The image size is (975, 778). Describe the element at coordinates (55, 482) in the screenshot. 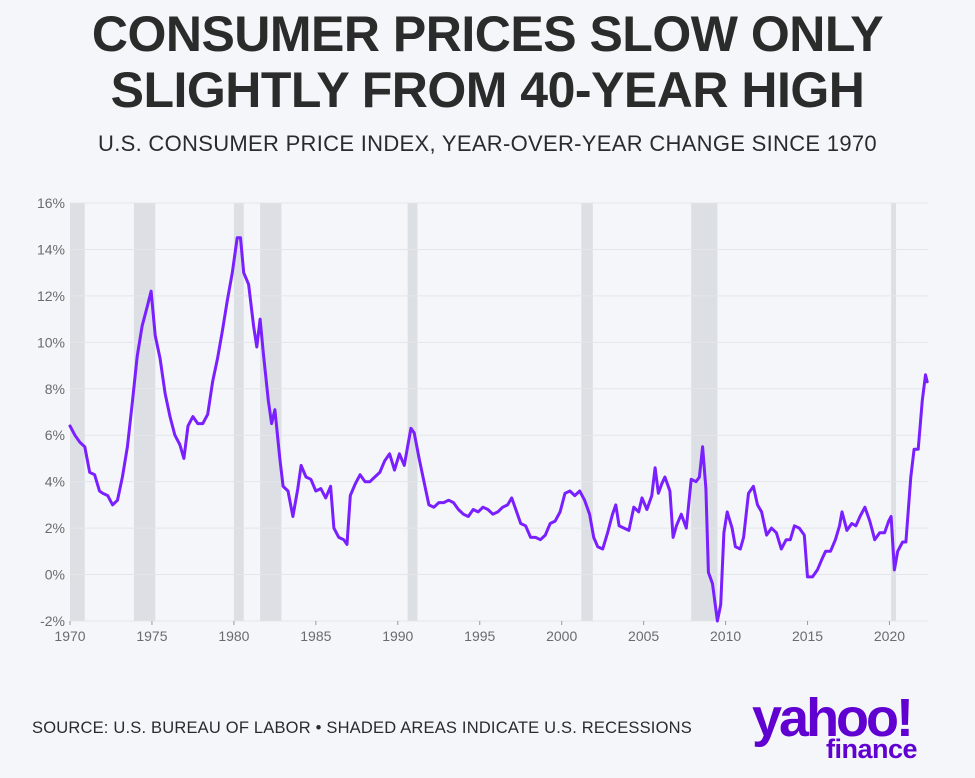

I see `y-tick-label: 4%` at that location.